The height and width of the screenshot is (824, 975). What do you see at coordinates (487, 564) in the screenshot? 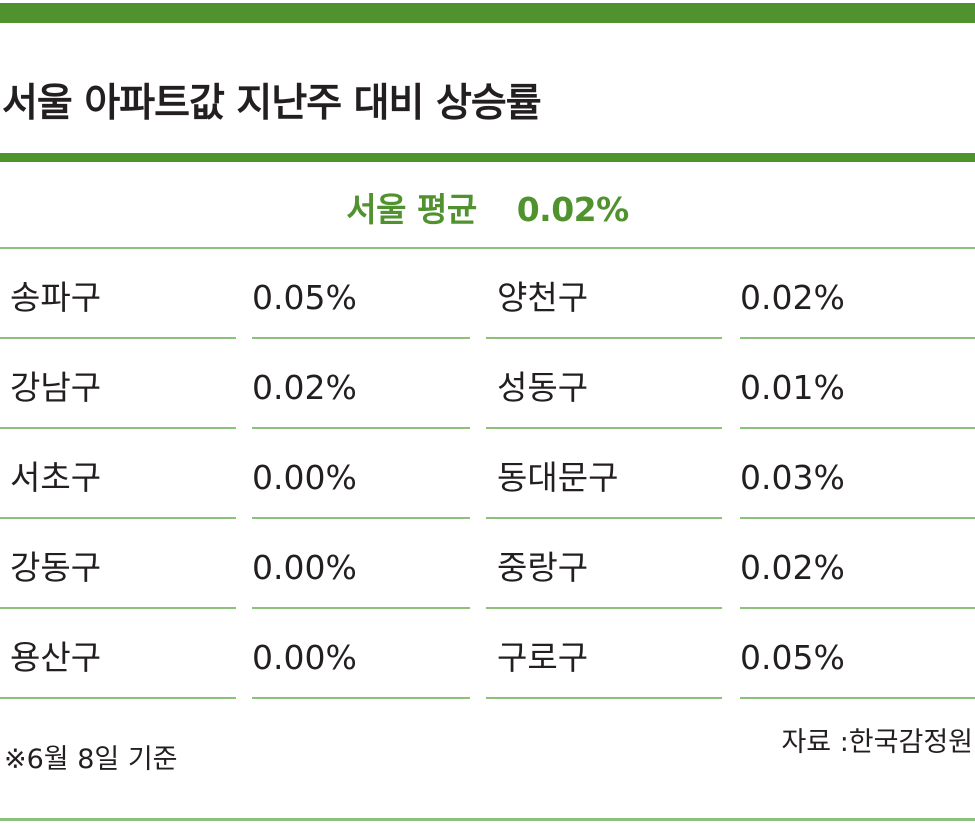
I see `table-row: 강동구 0.00% 중랑구 0.02%` at bounding box center [487, 564].